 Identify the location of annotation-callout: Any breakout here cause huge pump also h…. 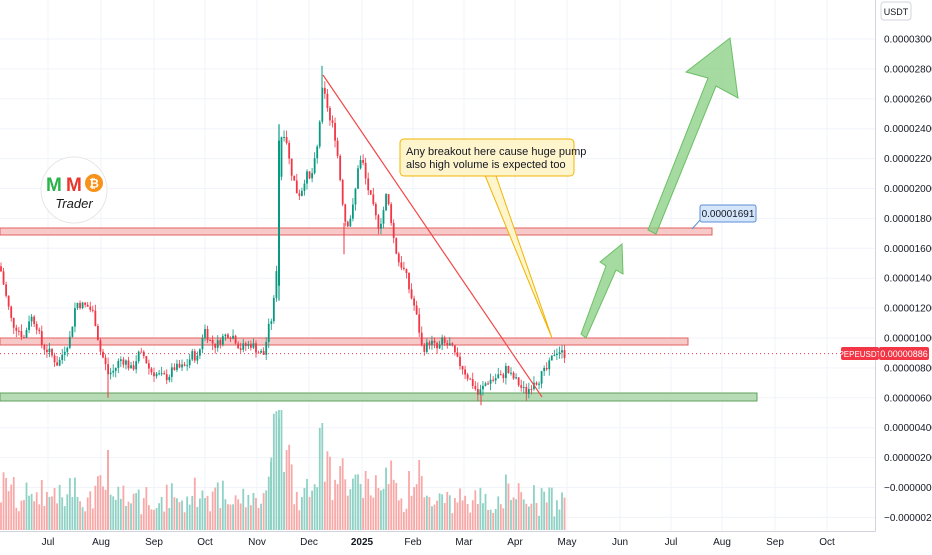
(493, 157).